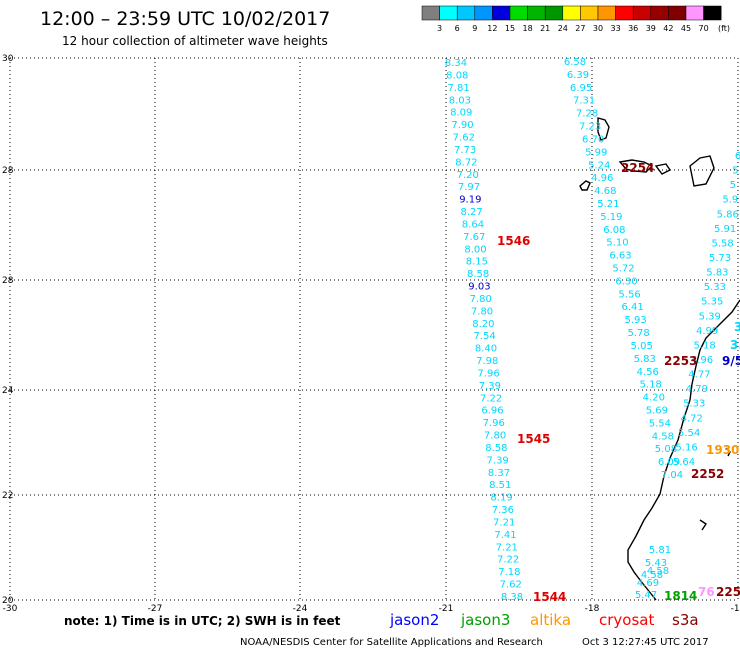 This screenshot has height=650, width=740. What do you see at coordinates (699, 375) in the screenshot?
I see `swh-observation: 4.77` at bounding box center [699, 375].